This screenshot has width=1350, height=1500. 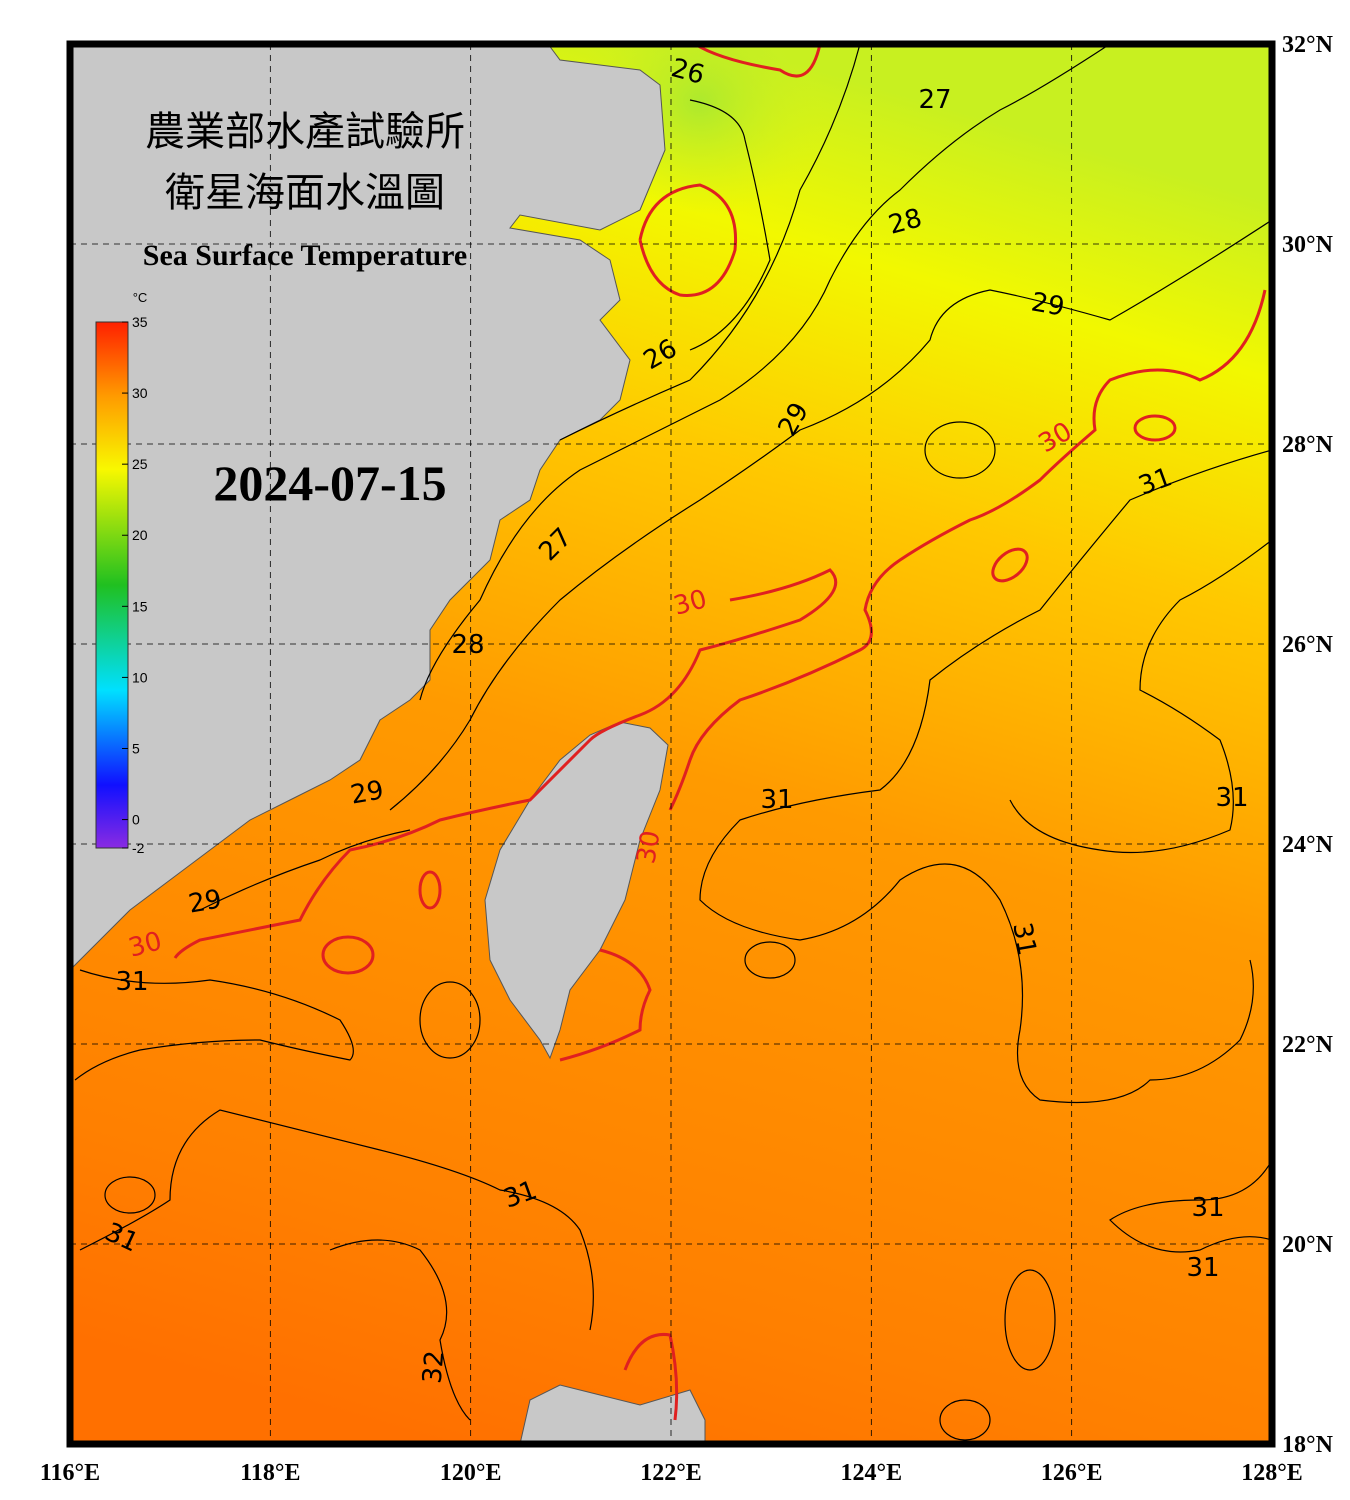 What do you see at coordinates (329, 483) in the screenshot?
I see `date: 2024-07-15` at bounding box center [329, 483].